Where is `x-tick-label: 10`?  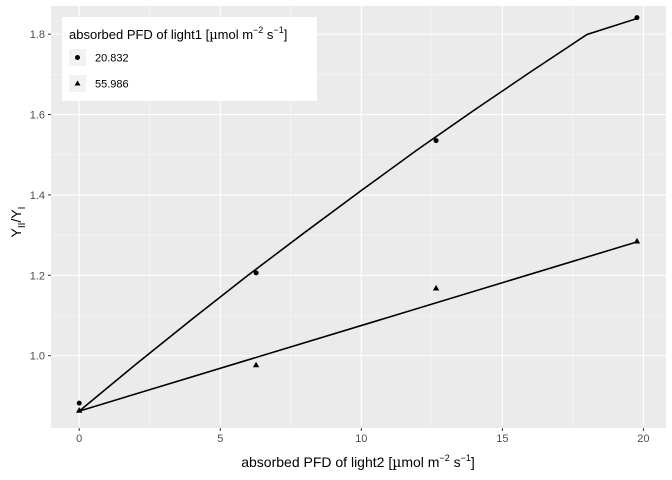 x-tick-label: 10 is located at coordinates (361, 439).